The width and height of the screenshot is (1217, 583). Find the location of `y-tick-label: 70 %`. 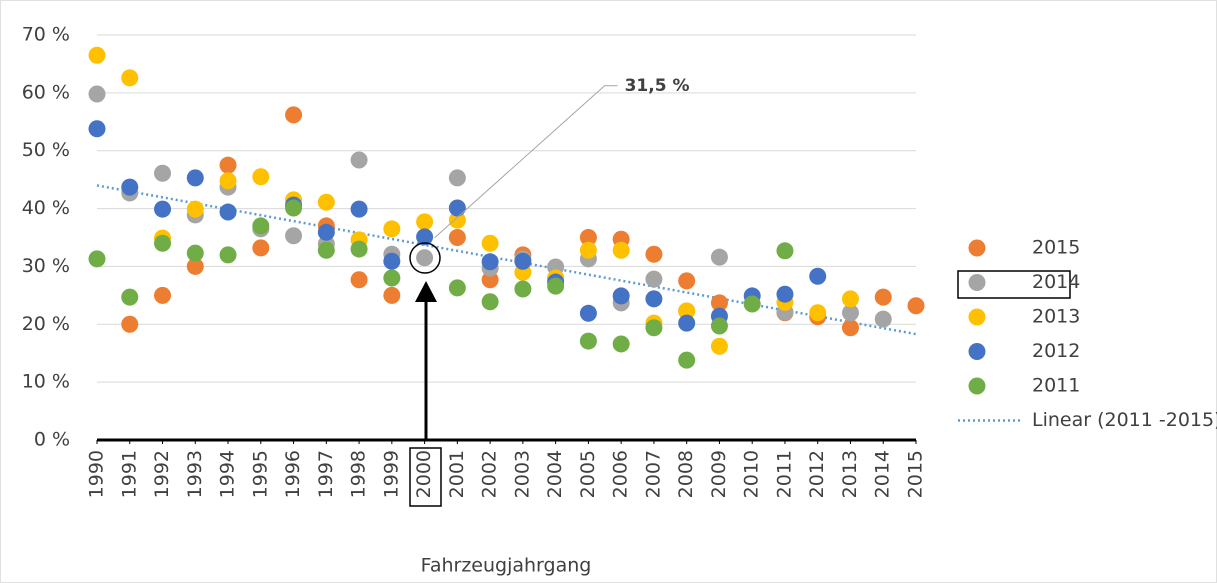

y-tick-label: 70 % is located at coordinates (46, 35).